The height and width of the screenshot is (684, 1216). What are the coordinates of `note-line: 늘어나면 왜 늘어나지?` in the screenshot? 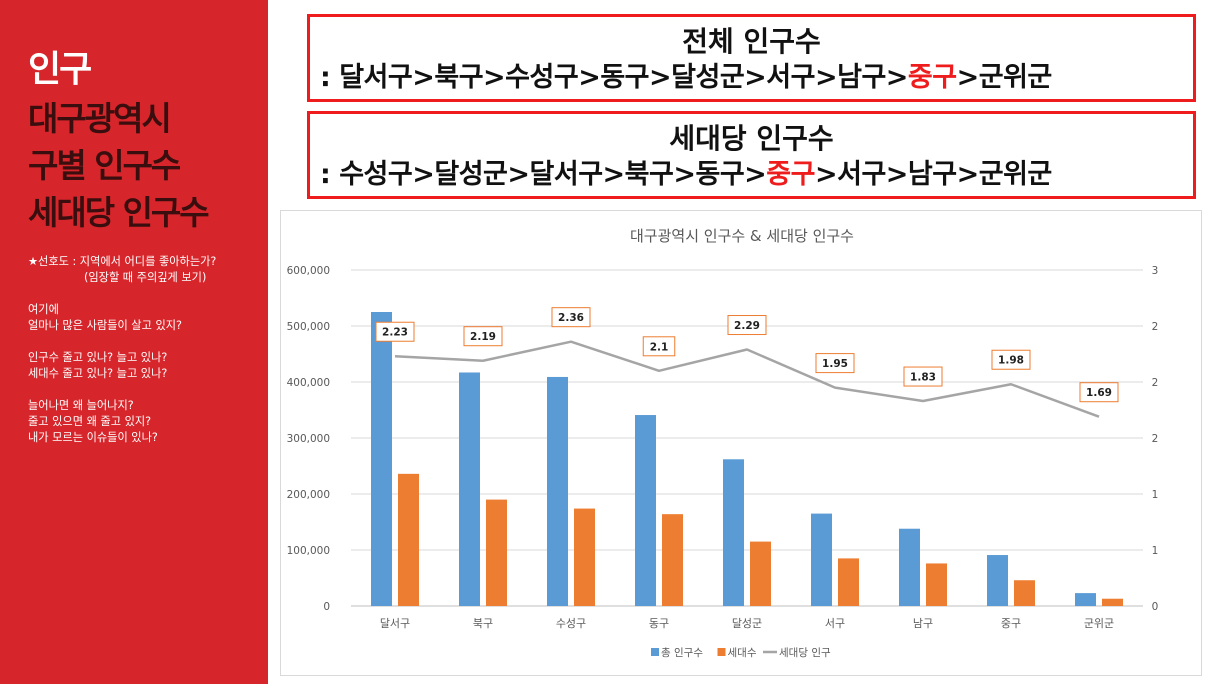 It's located at (81, 405).